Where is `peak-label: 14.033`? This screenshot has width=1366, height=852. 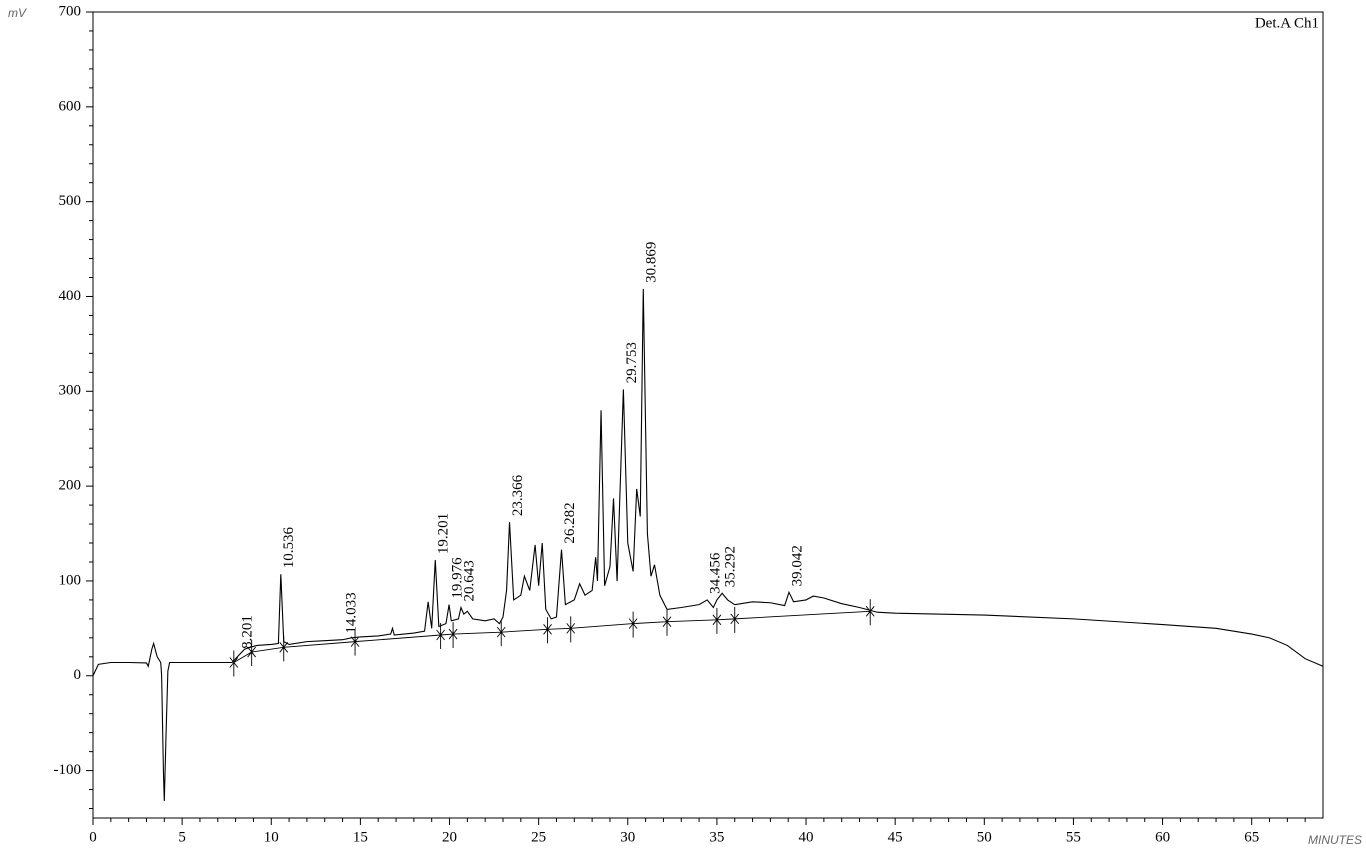
peak-label: 14.033 is located at coordinates (352, 612).